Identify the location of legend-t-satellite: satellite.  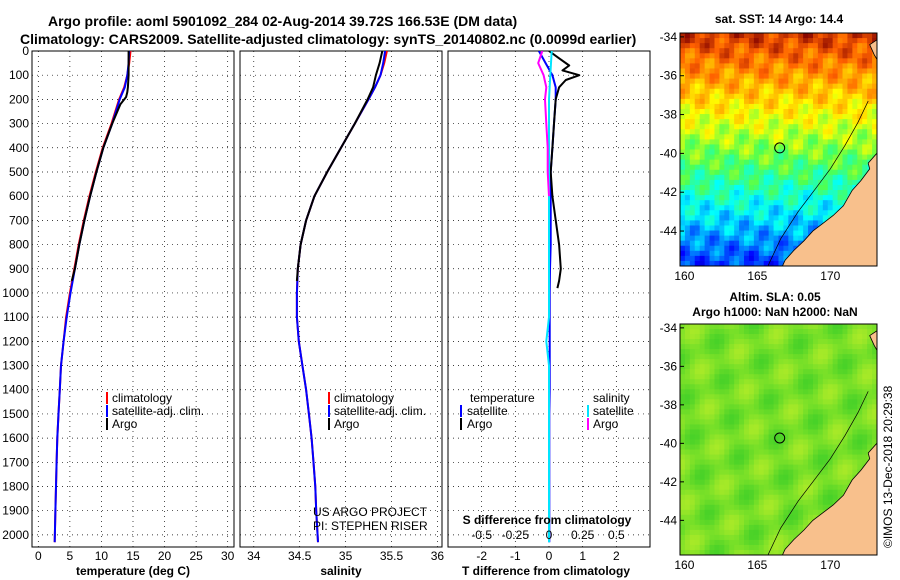
(487, 411).